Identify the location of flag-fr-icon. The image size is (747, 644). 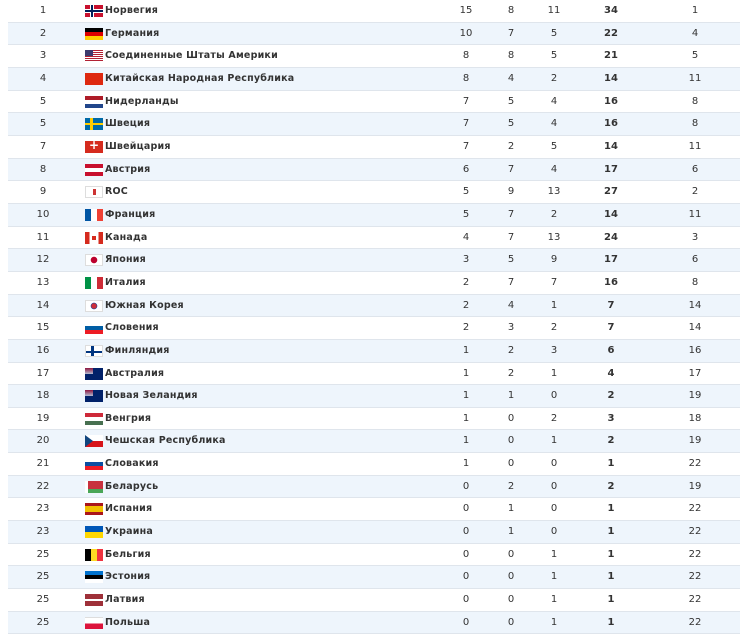
(94, 214).